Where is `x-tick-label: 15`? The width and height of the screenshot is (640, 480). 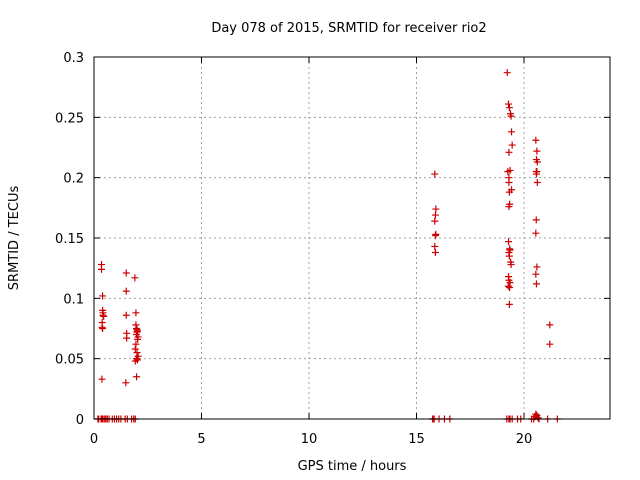 x-tick-label: 15 is located at coordinates (416, 439).